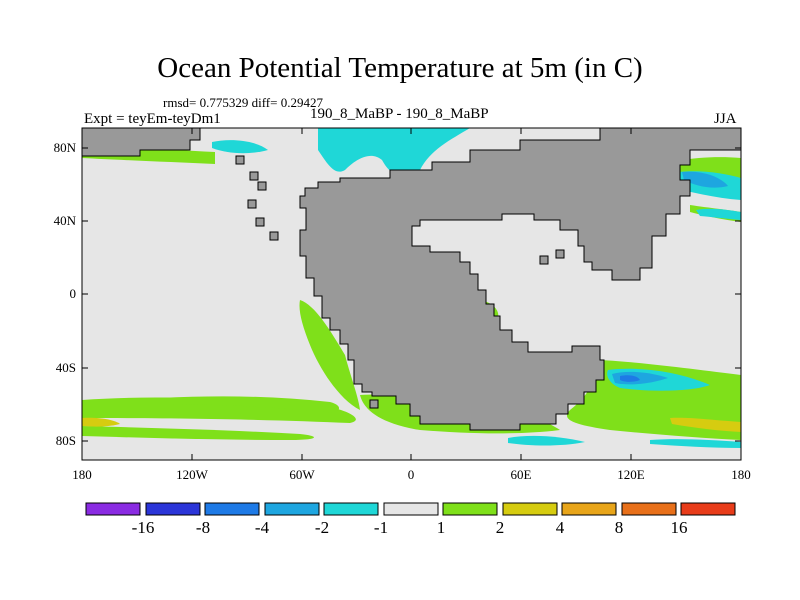 This screenshot has height=600, width=800. I want to click on colorbar-label: -8, so click(203, 527).